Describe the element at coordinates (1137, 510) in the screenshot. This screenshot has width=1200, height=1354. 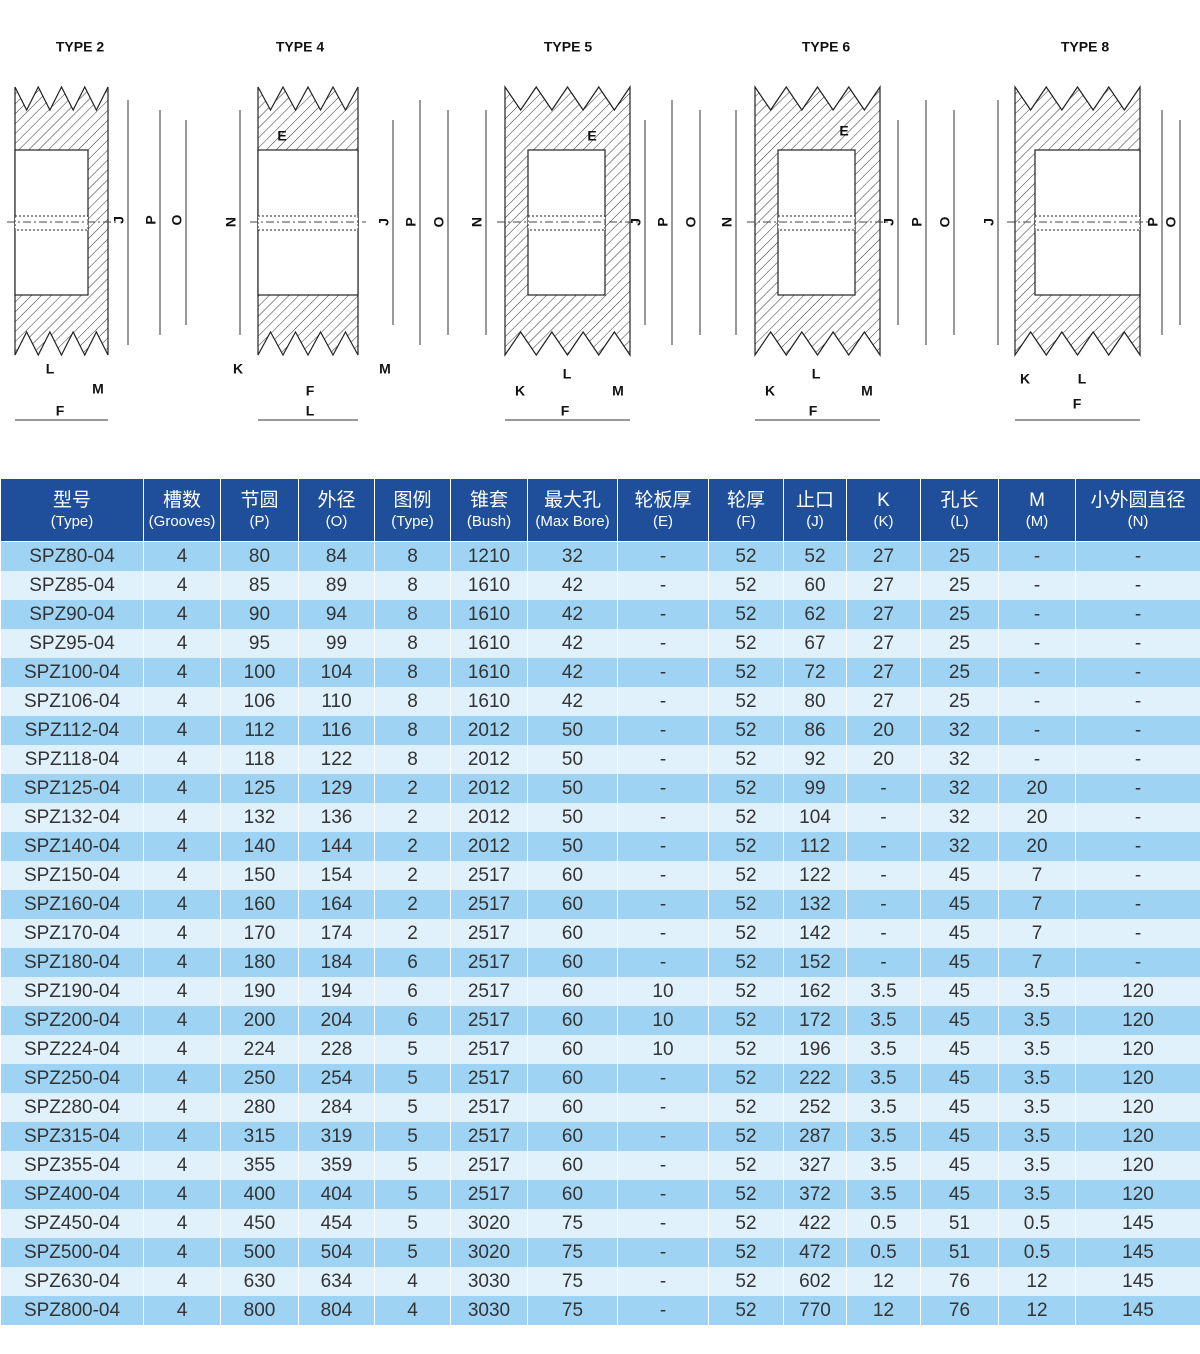
I see `column-header: 小外圆直径 (N)` at that location.